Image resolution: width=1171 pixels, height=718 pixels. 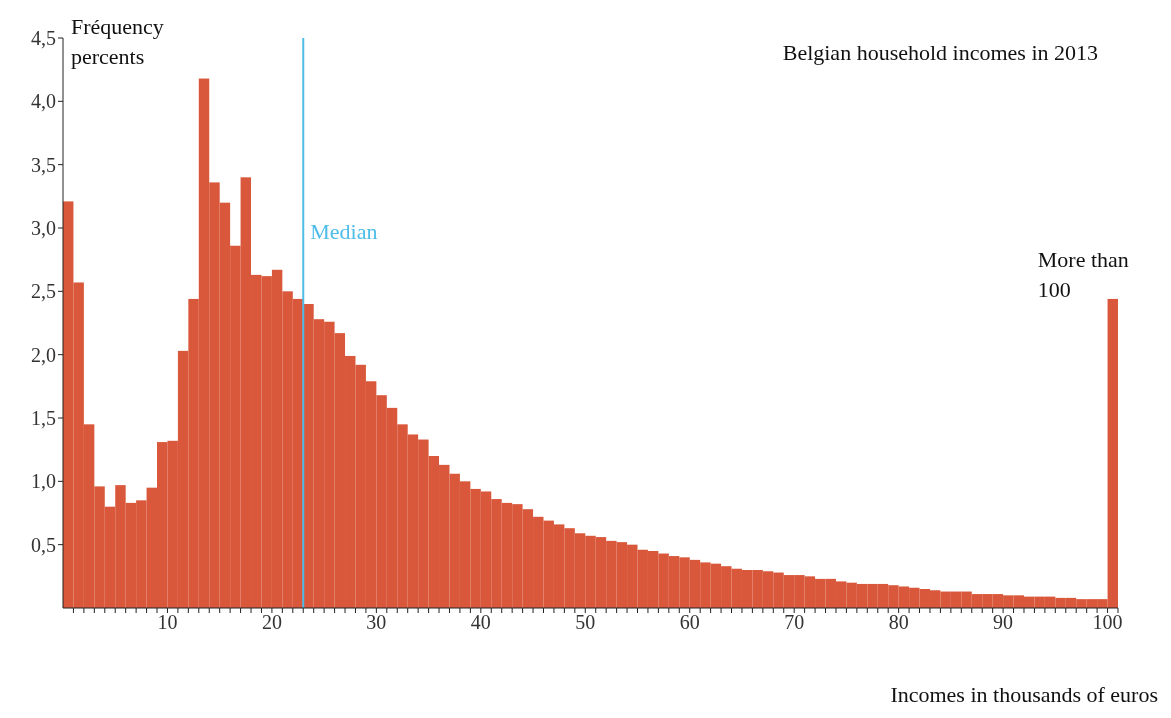 I want to click on y-tick-label: 4,5, so click(x=43, y=38).